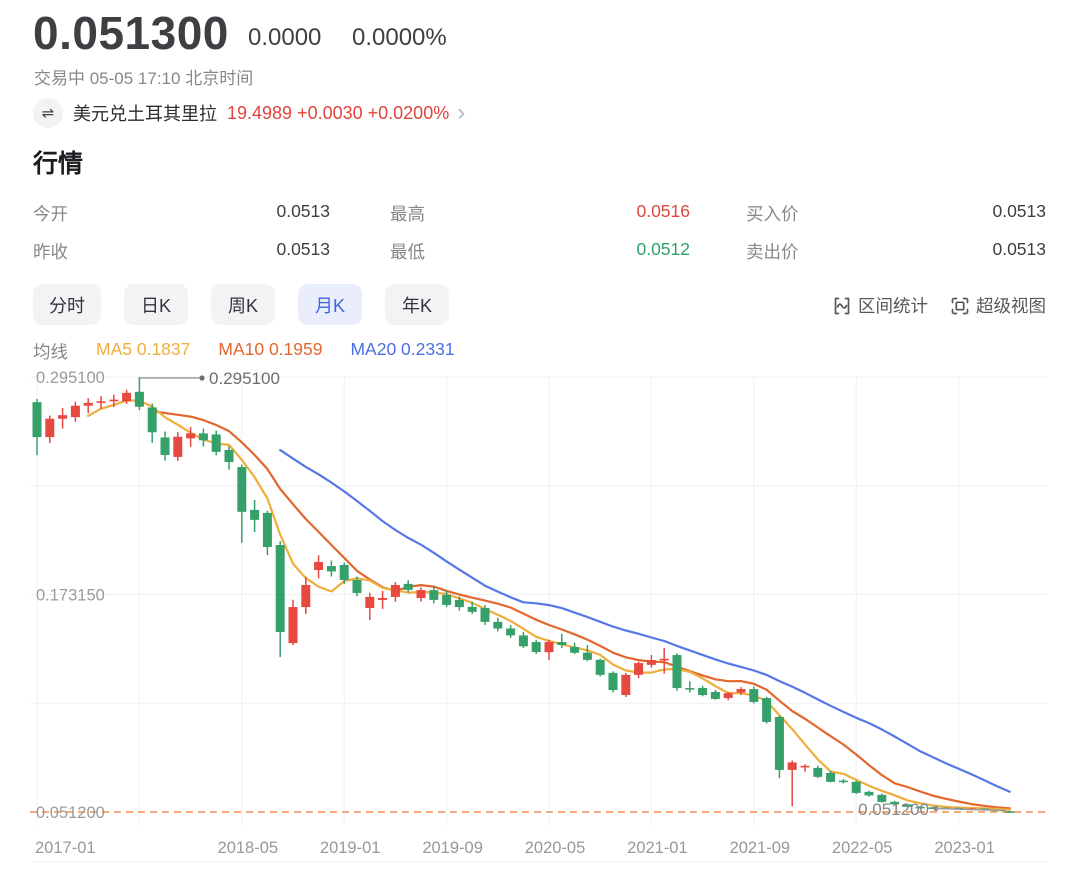 The width and height of the screenshot is (1080, 882). Describe the element at coordinates (244, 351) in the screenshot. I see `ma-legend: 均线 MA5 0.1837 MA10 0.1959 MA20 0.2331` at that location.